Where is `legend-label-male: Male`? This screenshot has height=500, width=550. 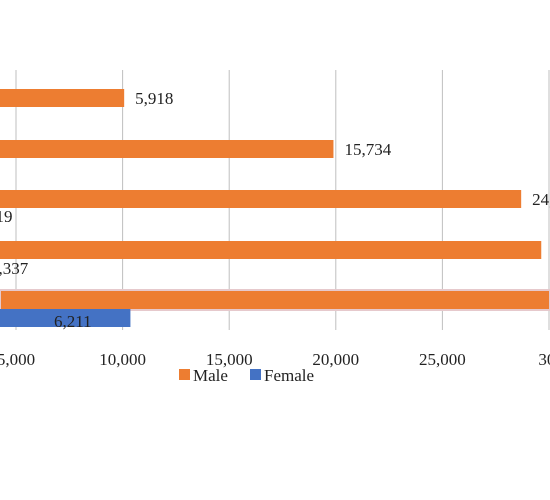
legend-label-male: Male is located at coordinates (210, 375).